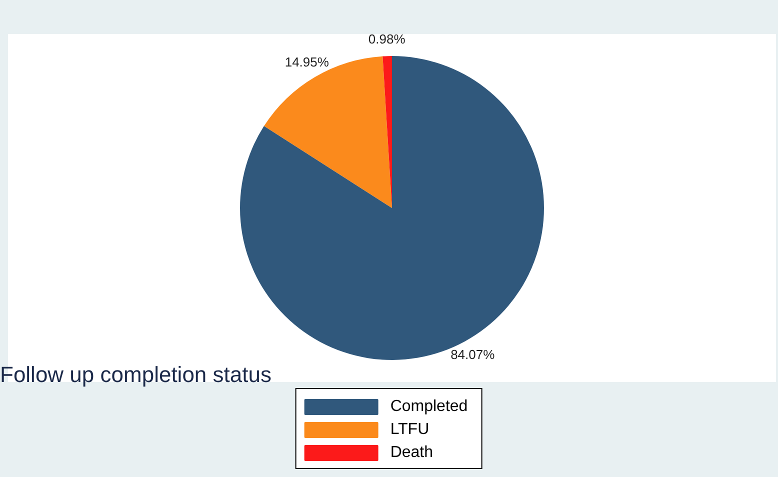 Image resolution: width=778 pixels, height=477 pixels. What do you see at coordinates (307, 62) in the screenshot?
I see `data-label: 14.95%` at bounding box center [307, 62].